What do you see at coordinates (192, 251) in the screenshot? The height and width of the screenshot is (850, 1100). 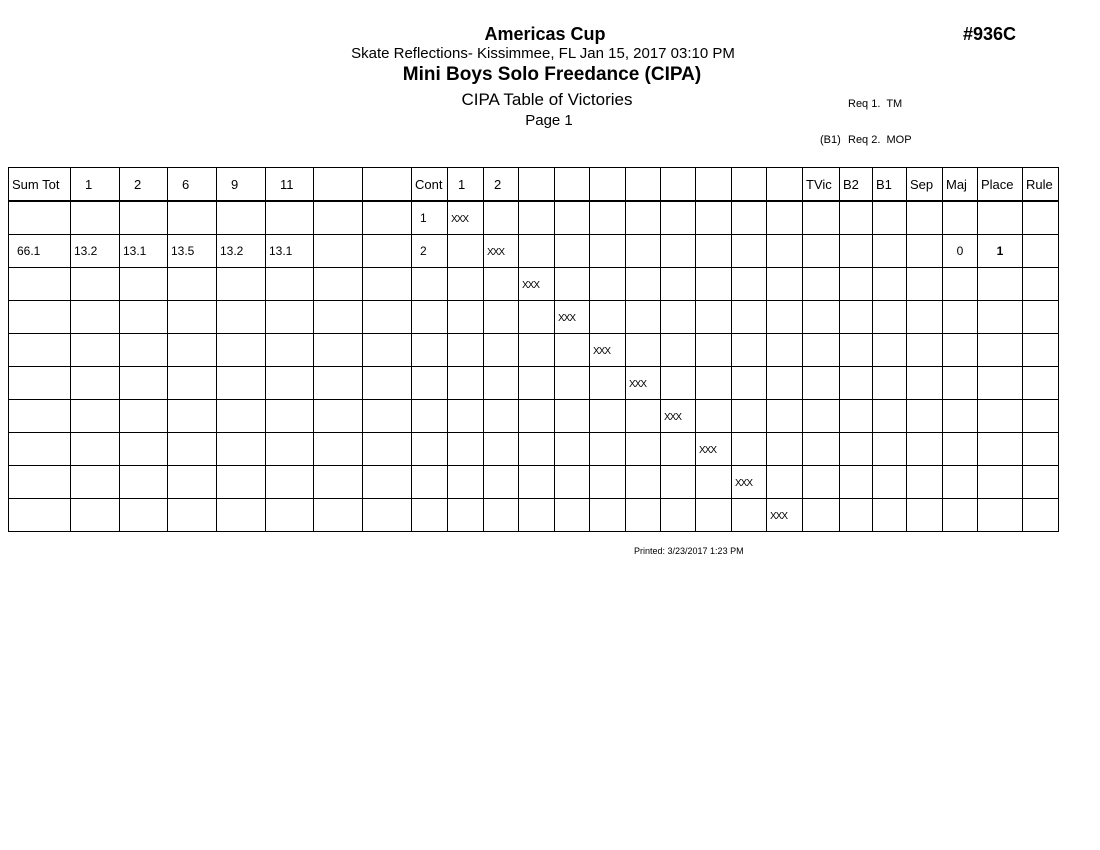 I see `table-cell: 13.5` at bounding box center [192, 251].